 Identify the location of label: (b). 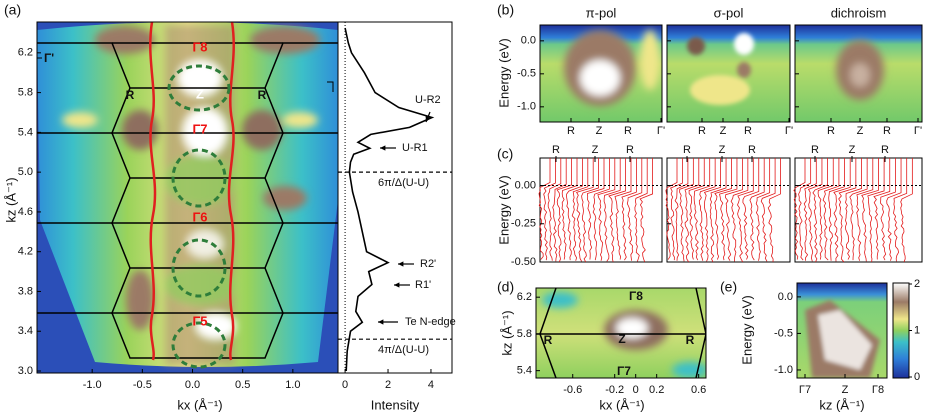
(505, 10).